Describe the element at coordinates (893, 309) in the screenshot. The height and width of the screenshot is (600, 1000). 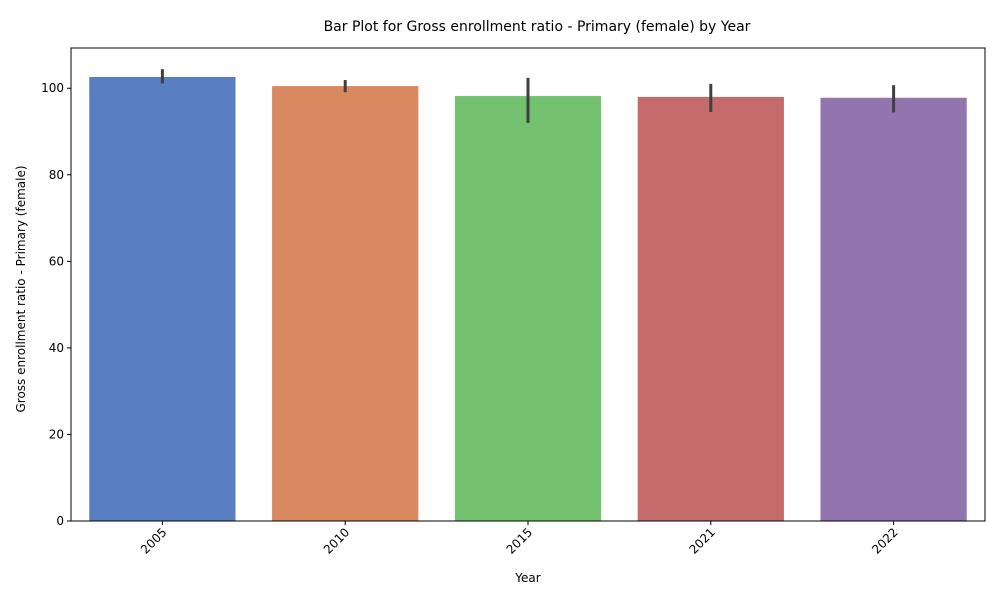
I see `bar-2022` at that location.